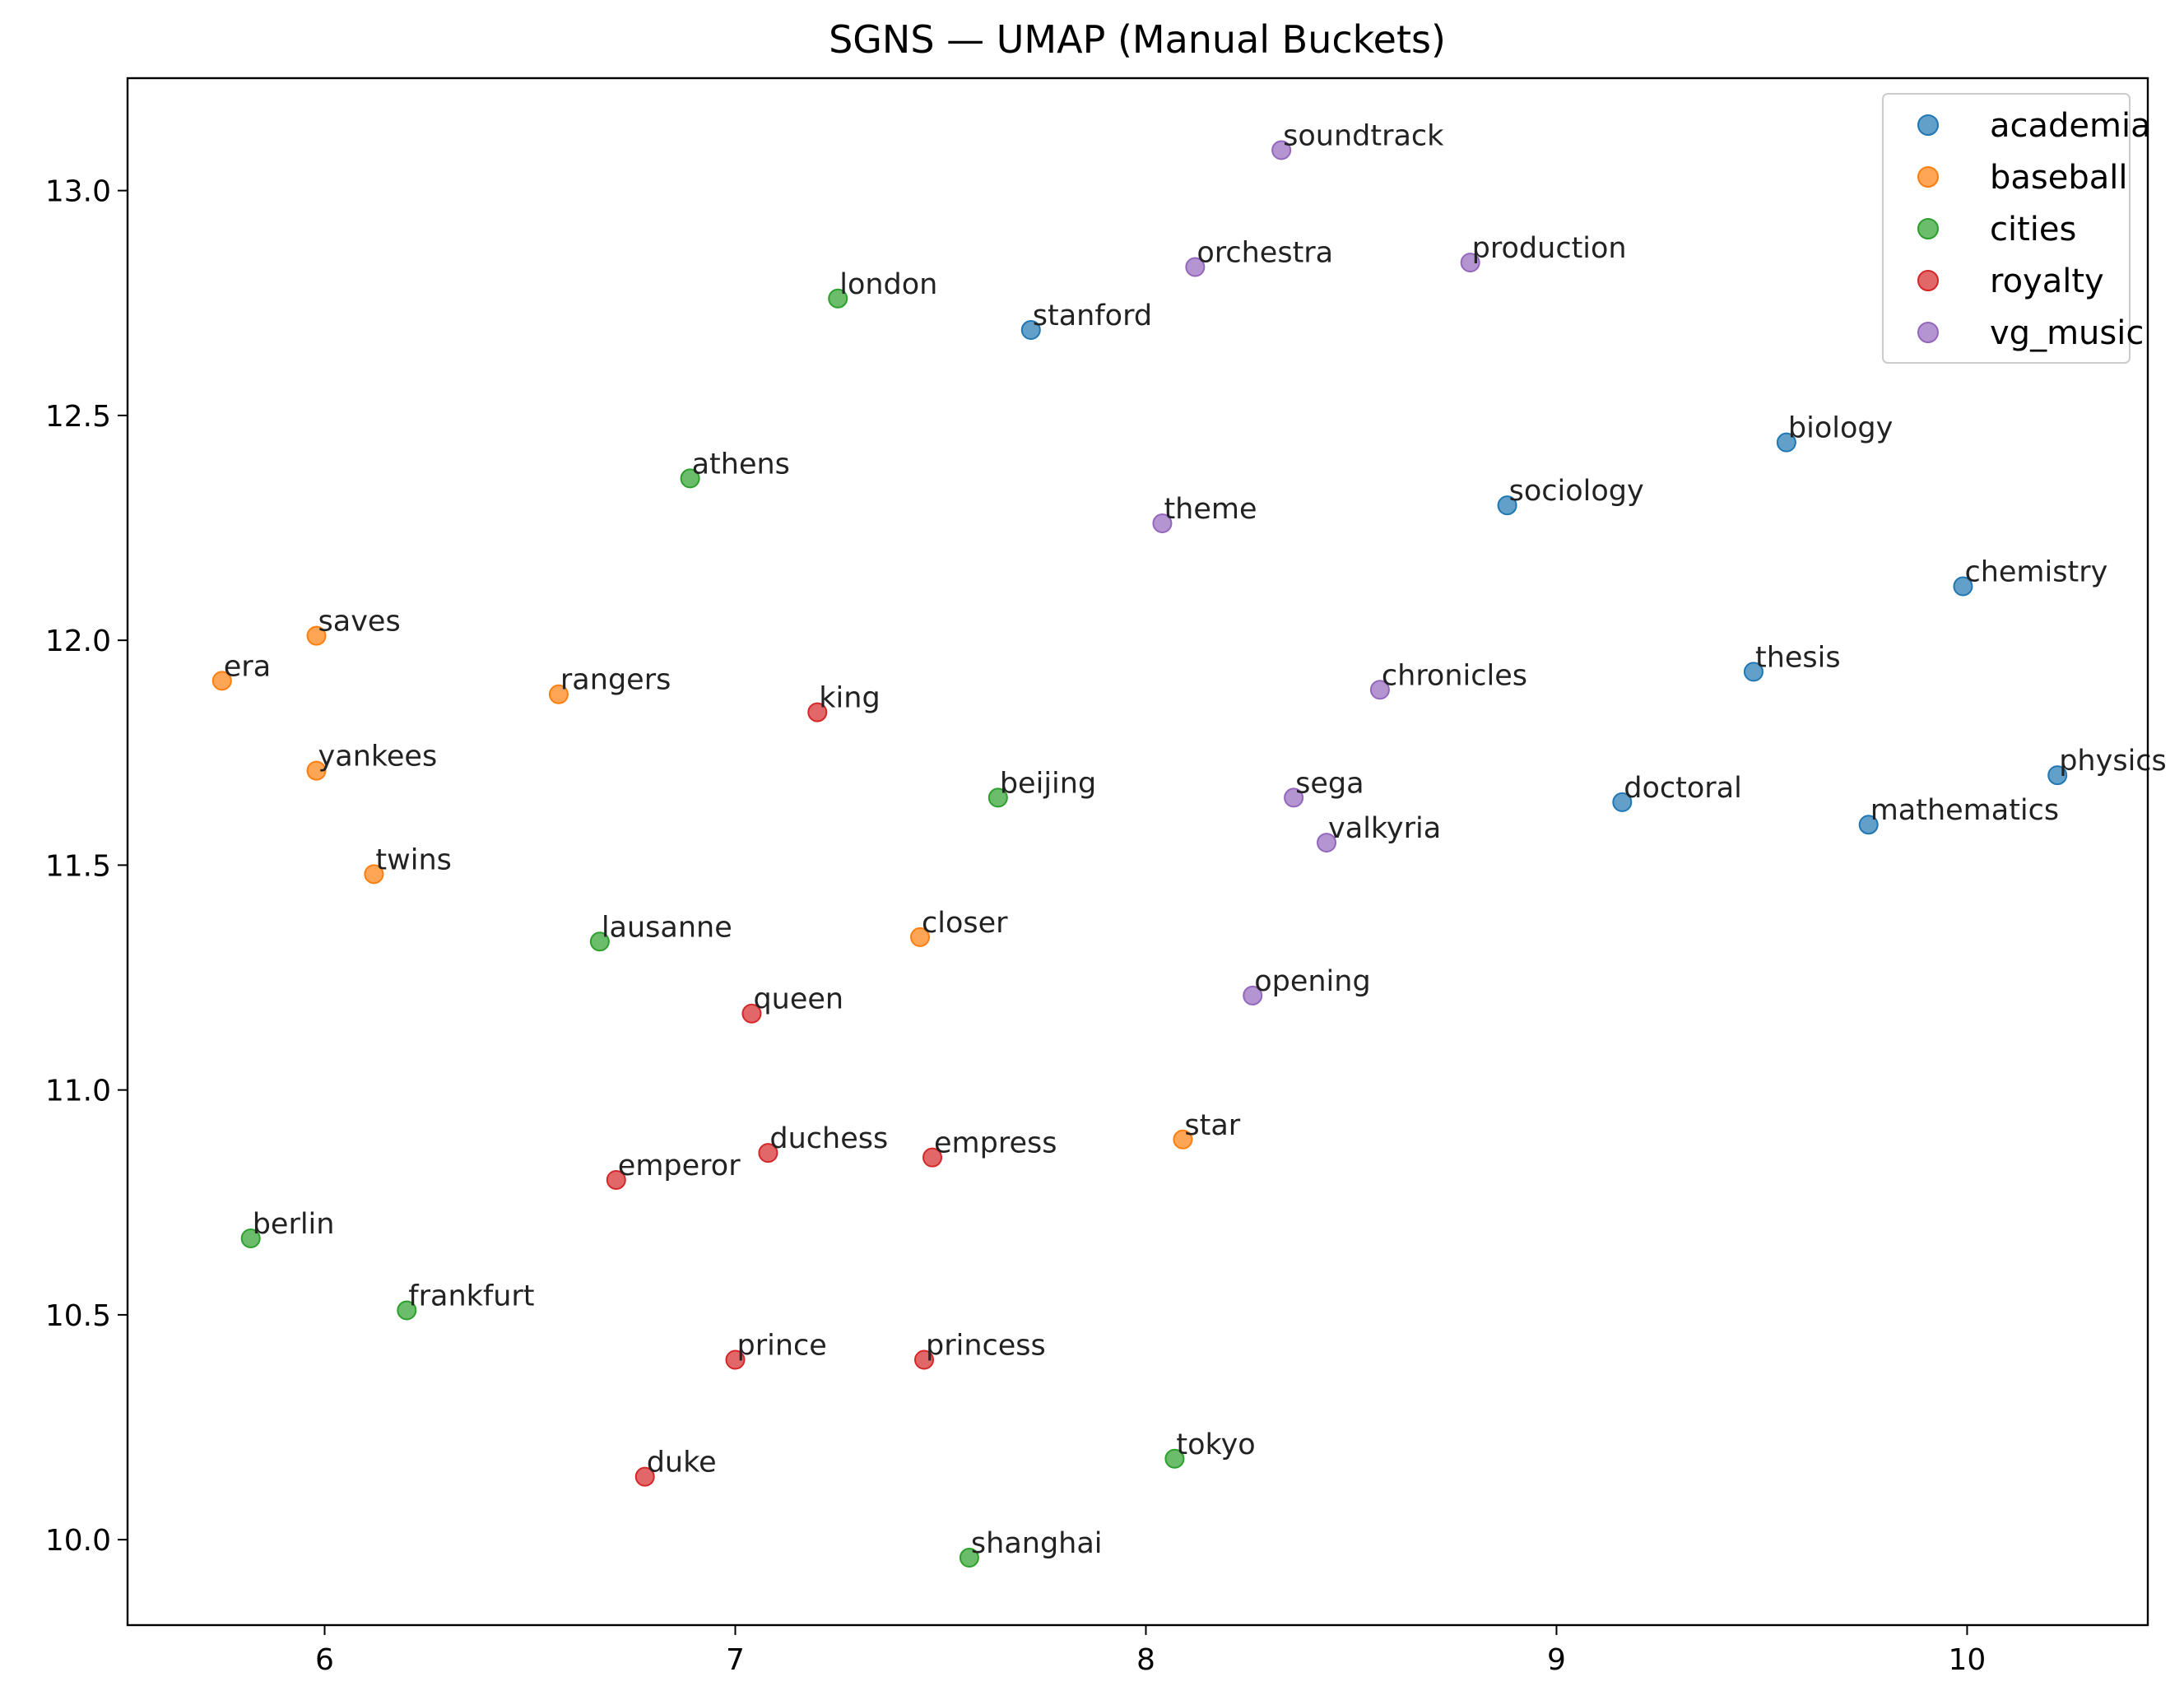  I want to click on point-berlin, so click(250, 1238).